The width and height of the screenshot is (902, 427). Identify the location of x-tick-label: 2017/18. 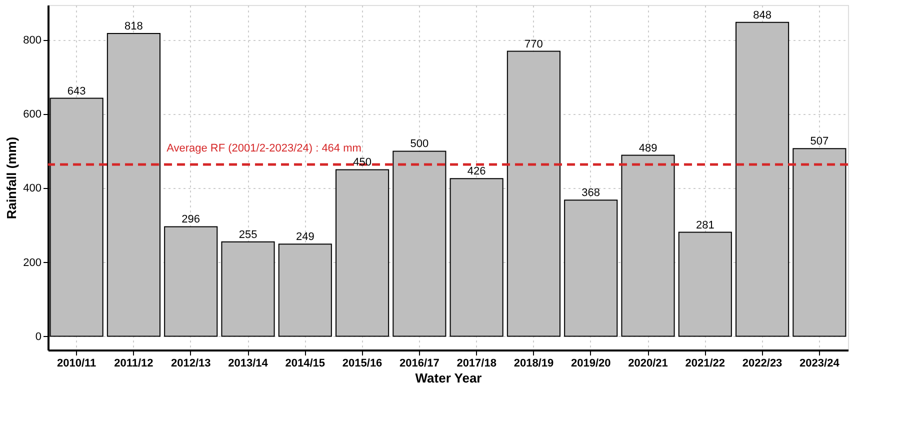
(476, 364).